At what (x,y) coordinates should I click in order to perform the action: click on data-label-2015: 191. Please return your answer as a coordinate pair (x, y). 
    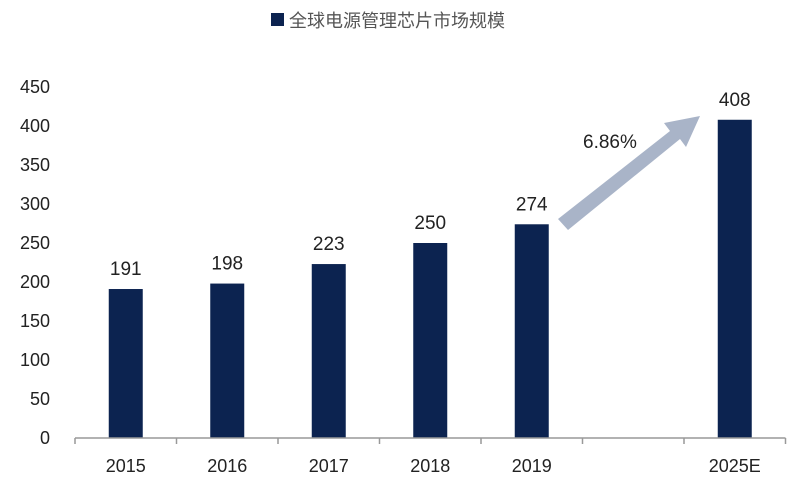
    Looking at the image, I should click on (126, 269).